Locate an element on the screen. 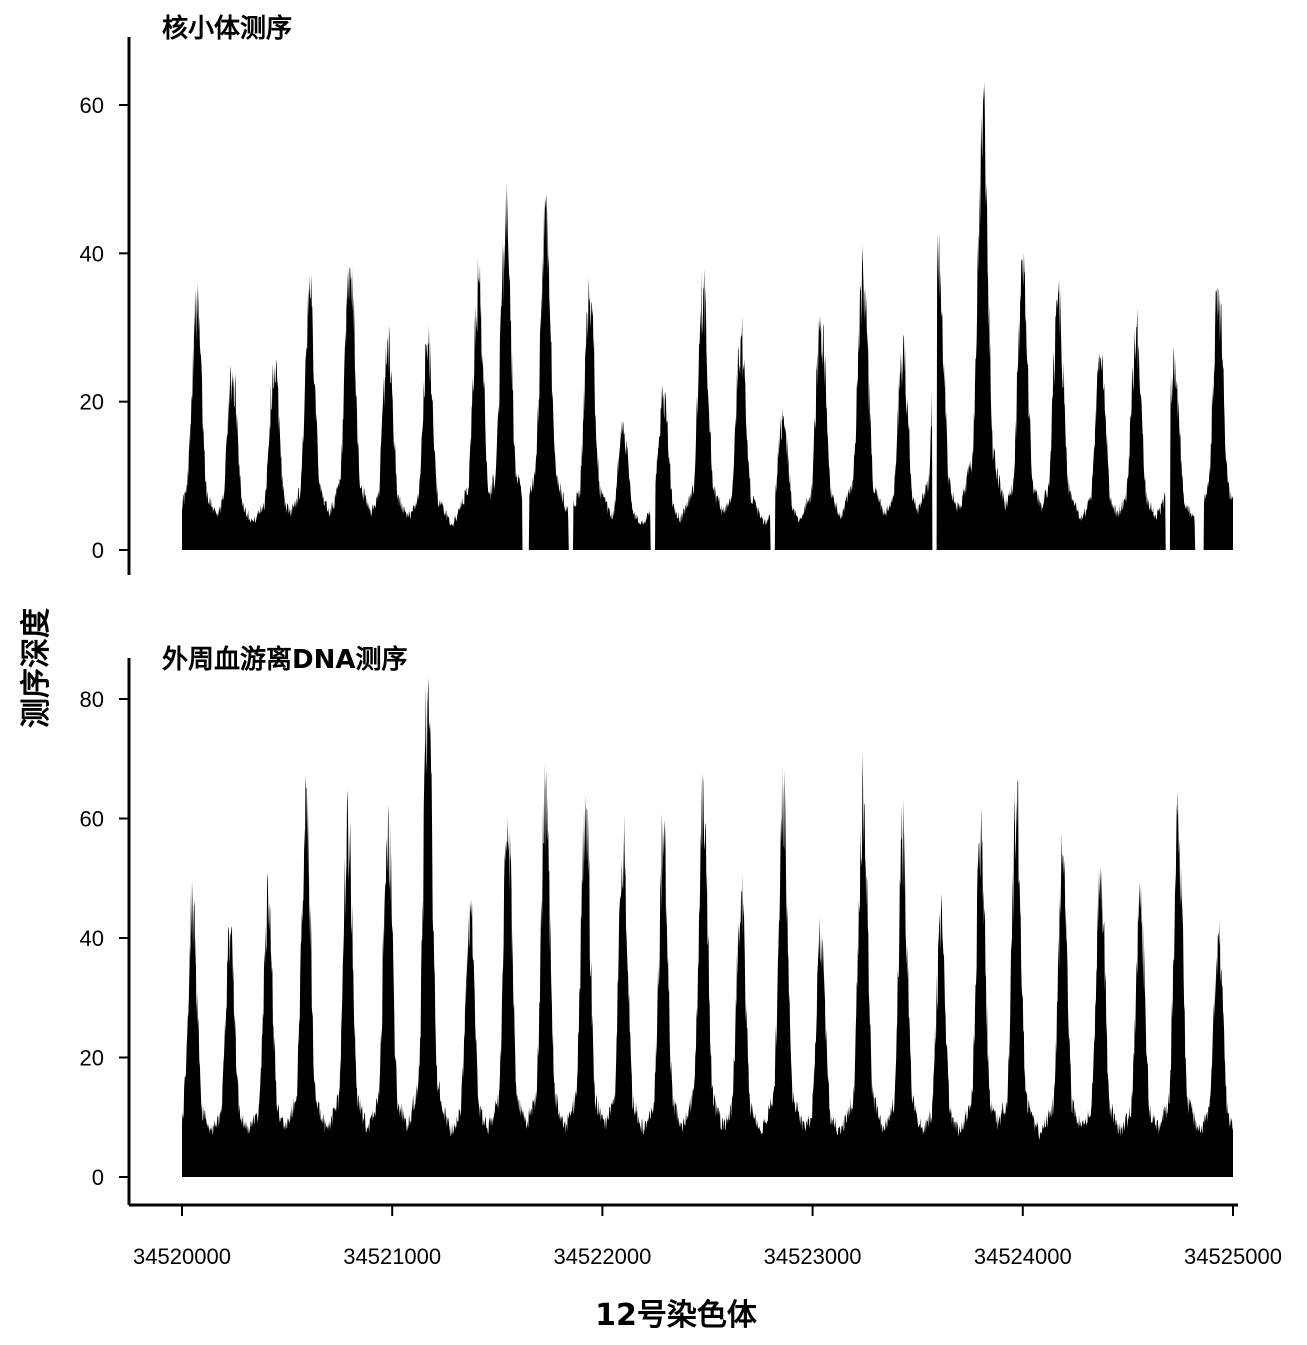  x-tick-label: 34520000 is located at coordinates (182, 1256).